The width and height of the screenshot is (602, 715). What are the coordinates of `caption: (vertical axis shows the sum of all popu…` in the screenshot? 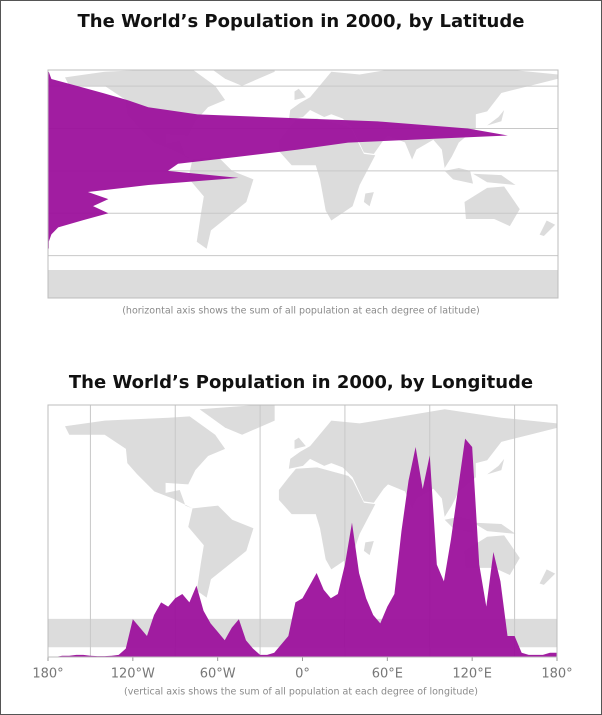 It's located at (301, 692).